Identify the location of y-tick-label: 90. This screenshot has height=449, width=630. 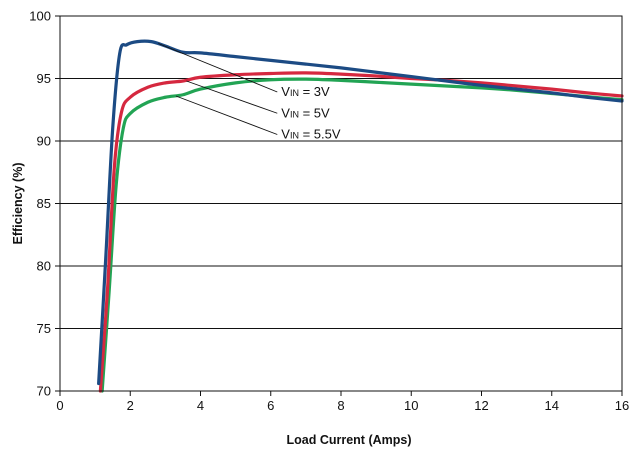
(44, 141).